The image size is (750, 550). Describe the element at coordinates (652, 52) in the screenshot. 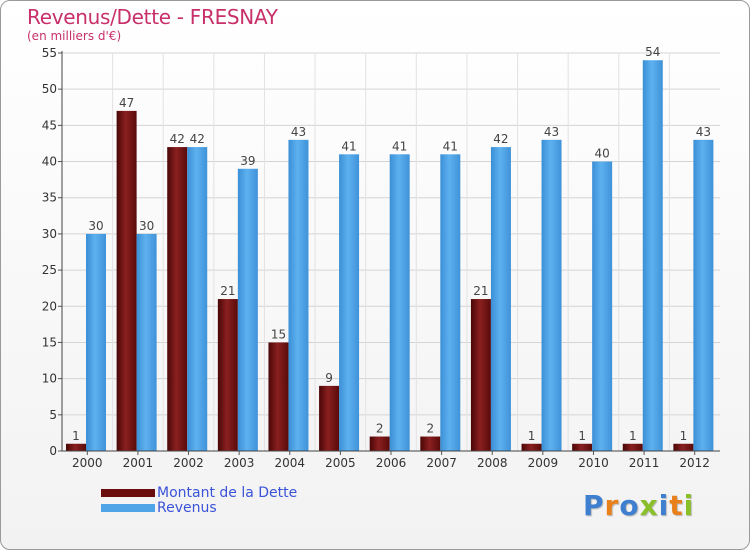

I see `data-label: 54` at that location.